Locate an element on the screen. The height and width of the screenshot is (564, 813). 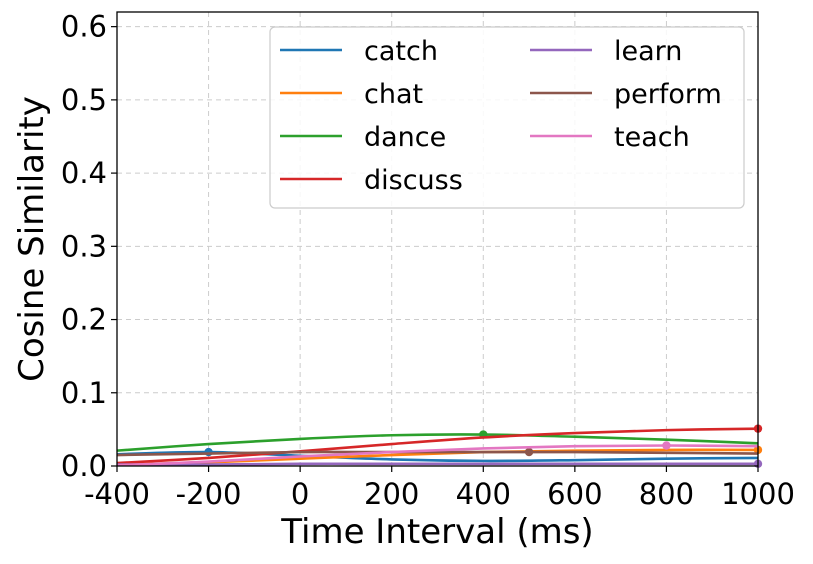
legend-item-dance: dance is located at coordinates (363, 137).